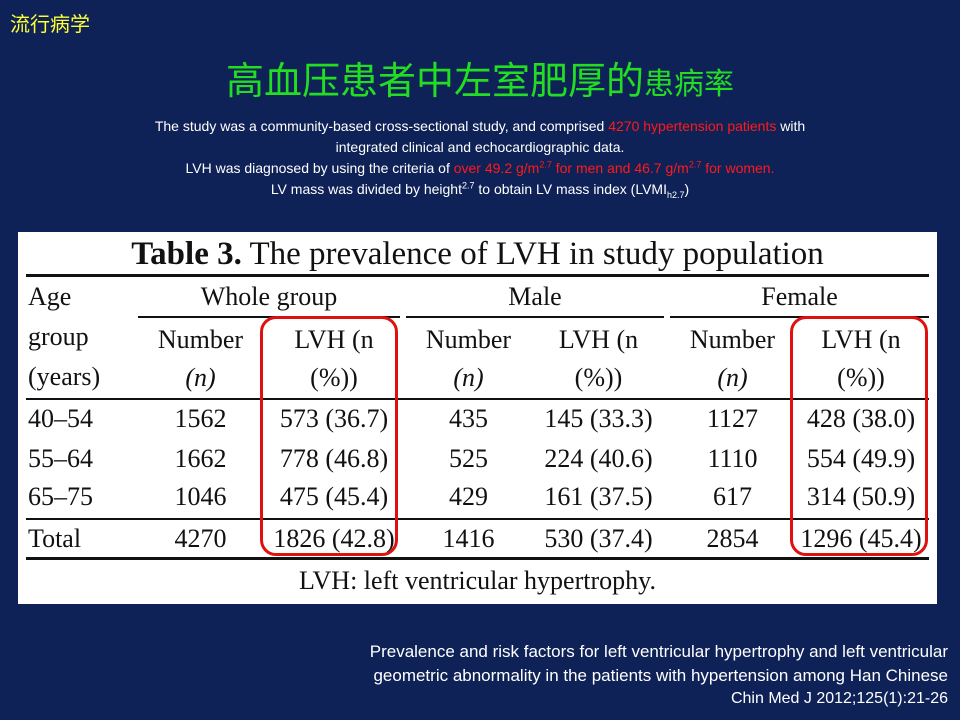 The width and height of the screenshot is (960, 720). What do you see at coordinates (477, 580) in the screenshot?
I see `table-footnote: LVH: left ventricular hypertrophy.` at bounding box center [477, 580].